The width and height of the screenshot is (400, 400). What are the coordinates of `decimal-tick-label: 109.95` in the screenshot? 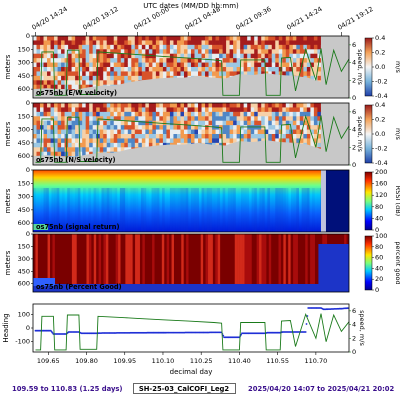 It's located at (124, 361).